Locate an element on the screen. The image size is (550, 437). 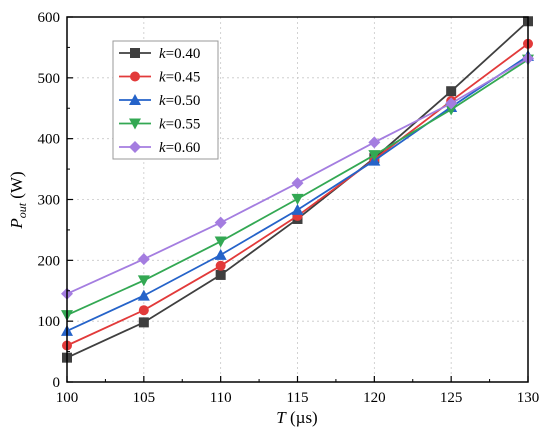
legend-label: k=0.55 is located at coordinates (179, 125).